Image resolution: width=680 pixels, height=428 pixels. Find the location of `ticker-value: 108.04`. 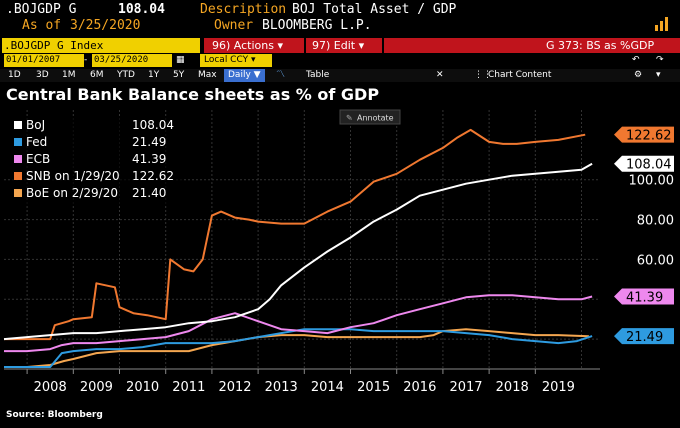

ticker-value: 108.04 is located at coordinates (141, 9).